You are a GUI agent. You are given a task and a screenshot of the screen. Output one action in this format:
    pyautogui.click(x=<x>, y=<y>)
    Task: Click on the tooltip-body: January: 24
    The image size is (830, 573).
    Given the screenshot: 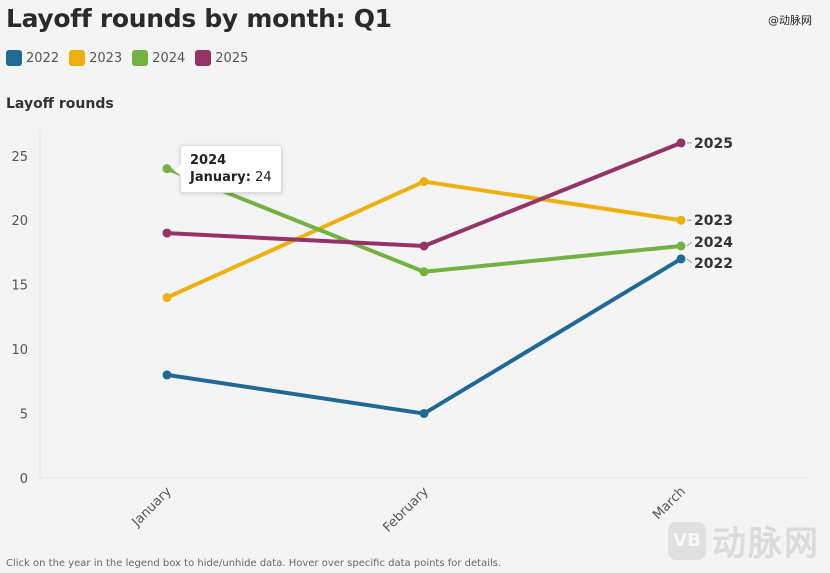 What is the action you would take?
    pyautogui.click(x=231, y=177)
    